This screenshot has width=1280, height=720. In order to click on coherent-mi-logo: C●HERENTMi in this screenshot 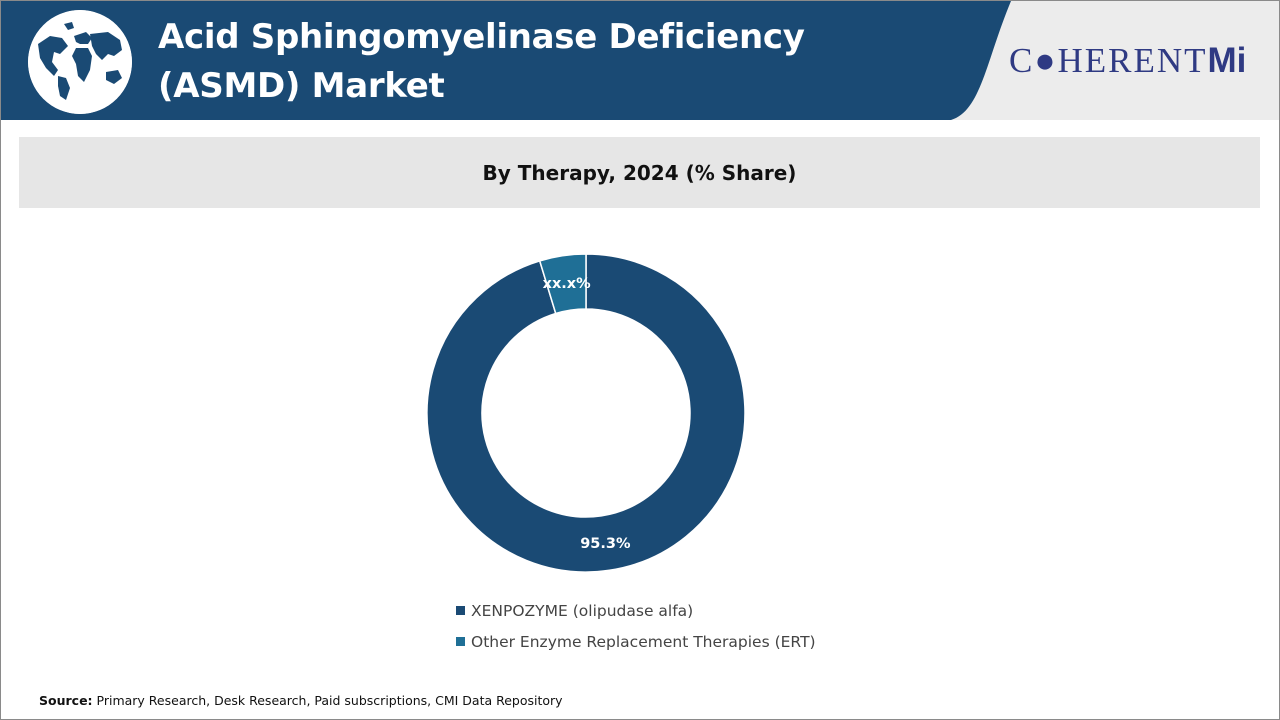, I will do `click(1140, 61)`.